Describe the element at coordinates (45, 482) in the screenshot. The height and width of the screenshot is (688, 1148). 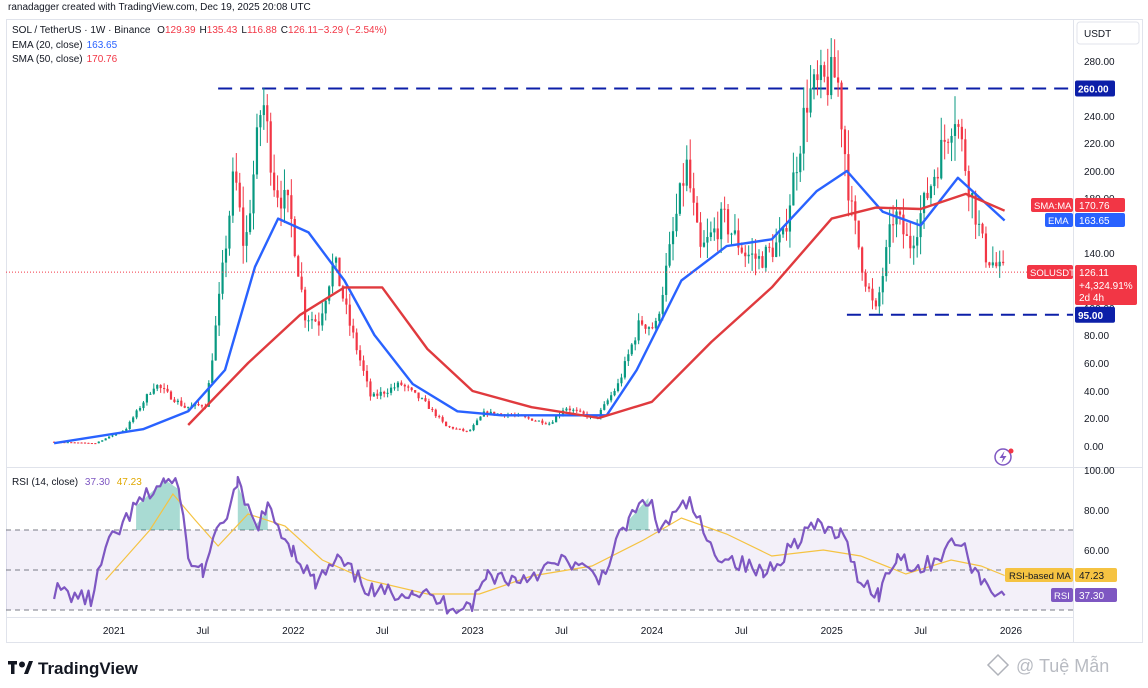
I see `rsi-legend-name: RSI (14, close)` at that location.